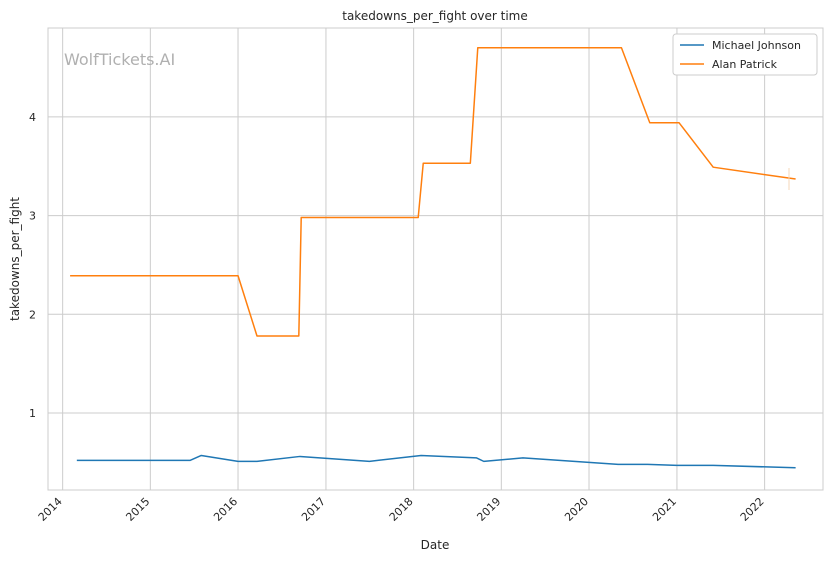 This screenshot has height=561, width=832. What do you see at coordinates (576, 509) in the screenshot?
I see `x-tick-label: 2020` at bounding box center [576, 509].